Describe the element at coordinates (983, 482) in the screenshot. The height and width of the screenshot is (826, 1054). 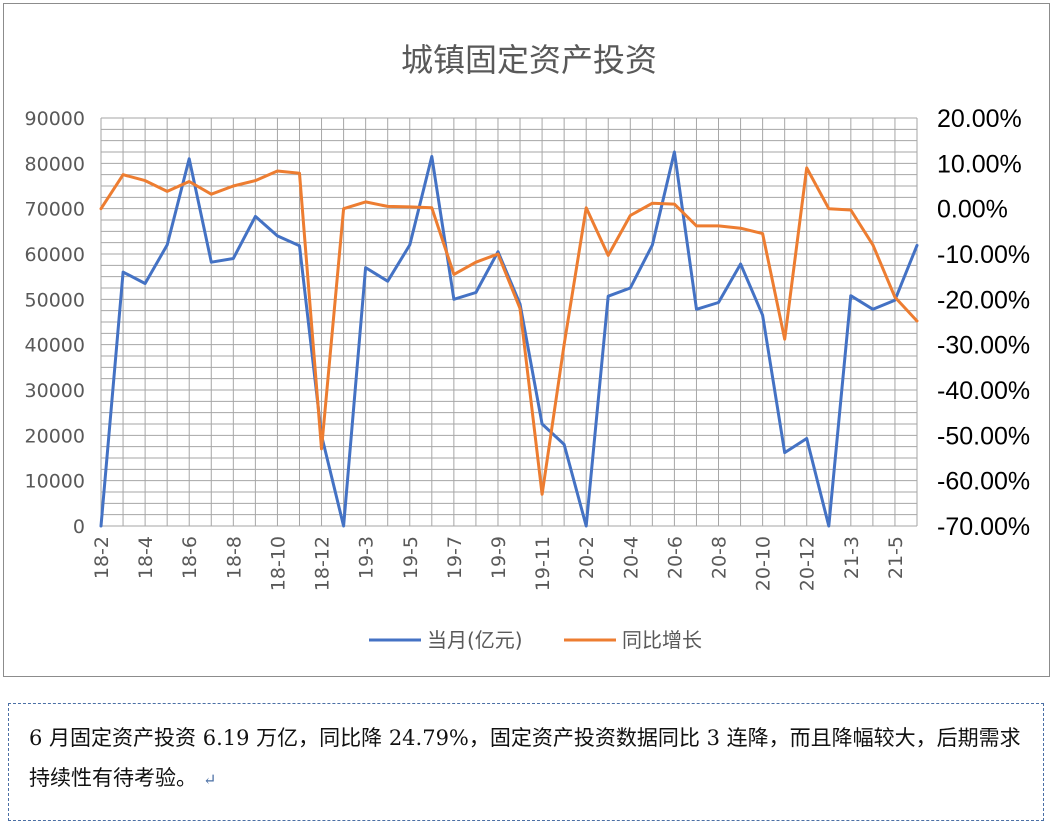
I see `right-axis-tick-label: -60.00%` at that location.